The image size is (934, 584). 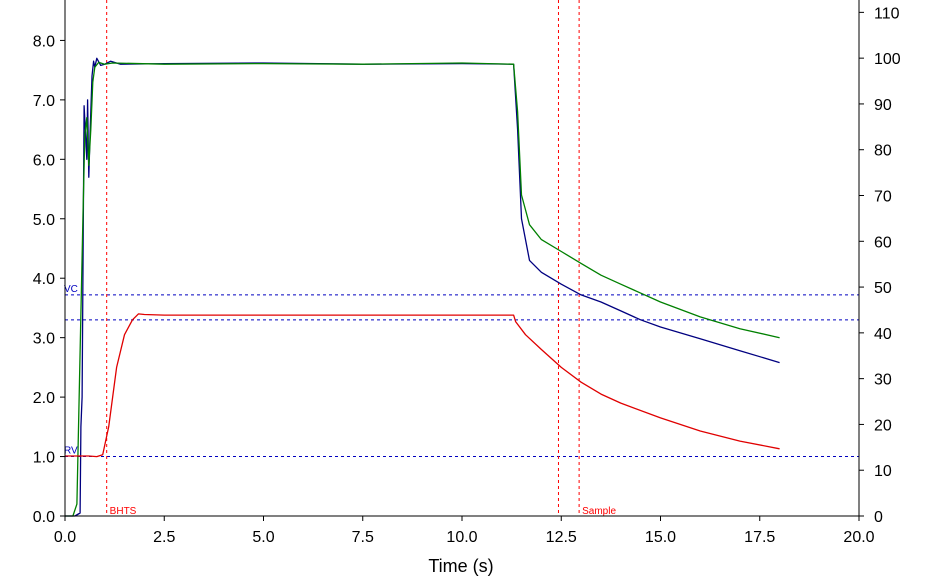 What do you see at coordinates (44, 220) in the screenshot?
I see `y-left-tick-label: 5.0` at bounding box center [44, 220].